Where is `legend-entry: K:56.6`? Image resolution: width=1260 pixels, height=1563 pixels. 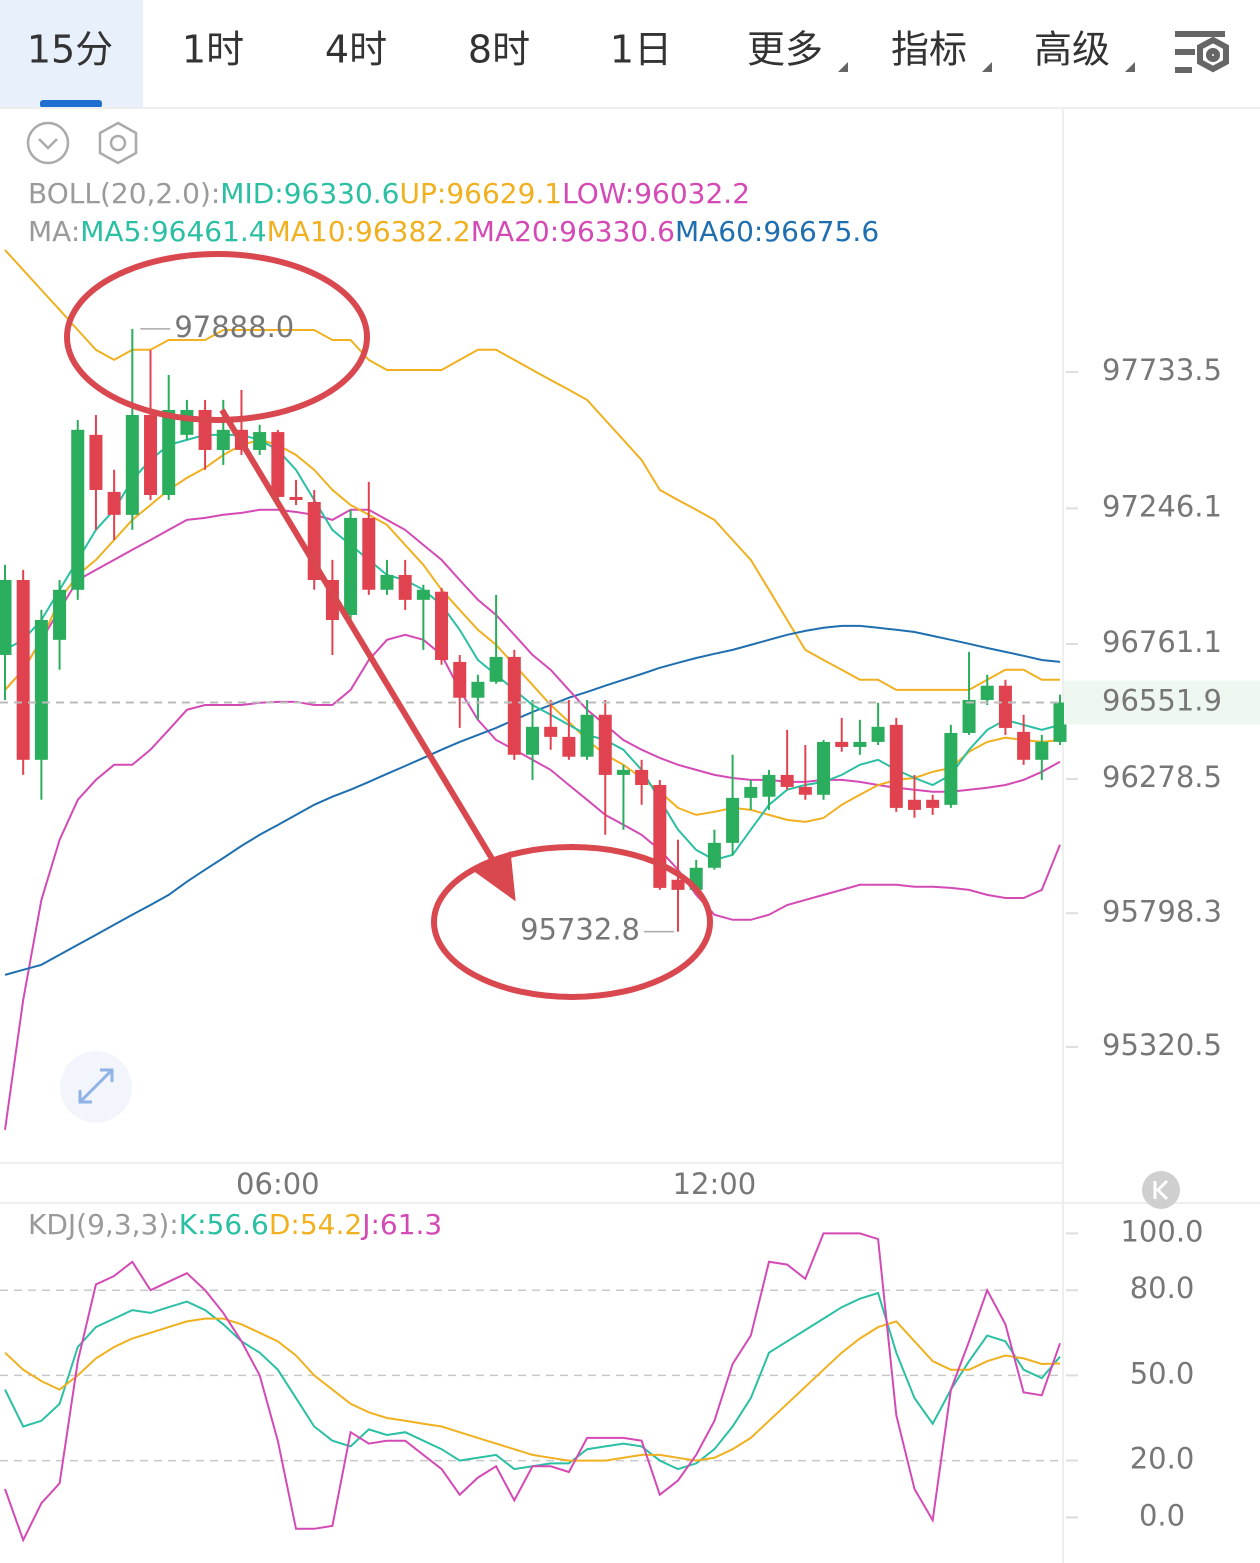
legend-entry: K:56.6 is located at coordinates (224, 1224).